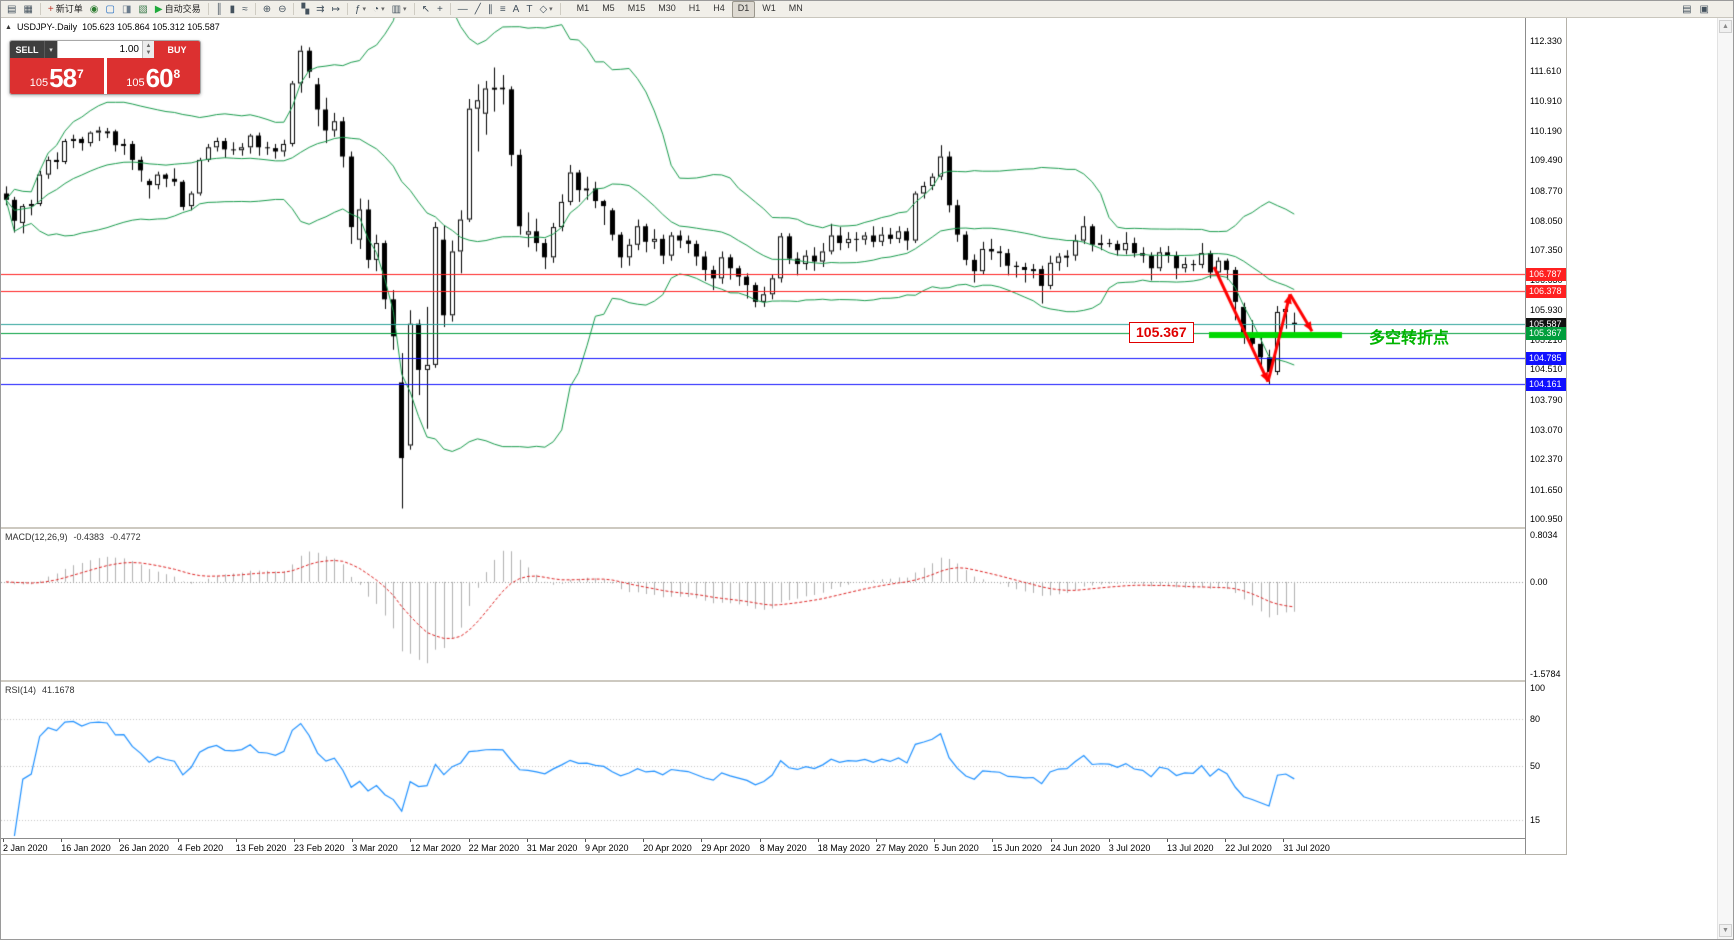  Describe the element at coordinates (1545, 674) in the screenshot. I see `macd-axis-label: -1.5784` at that location.